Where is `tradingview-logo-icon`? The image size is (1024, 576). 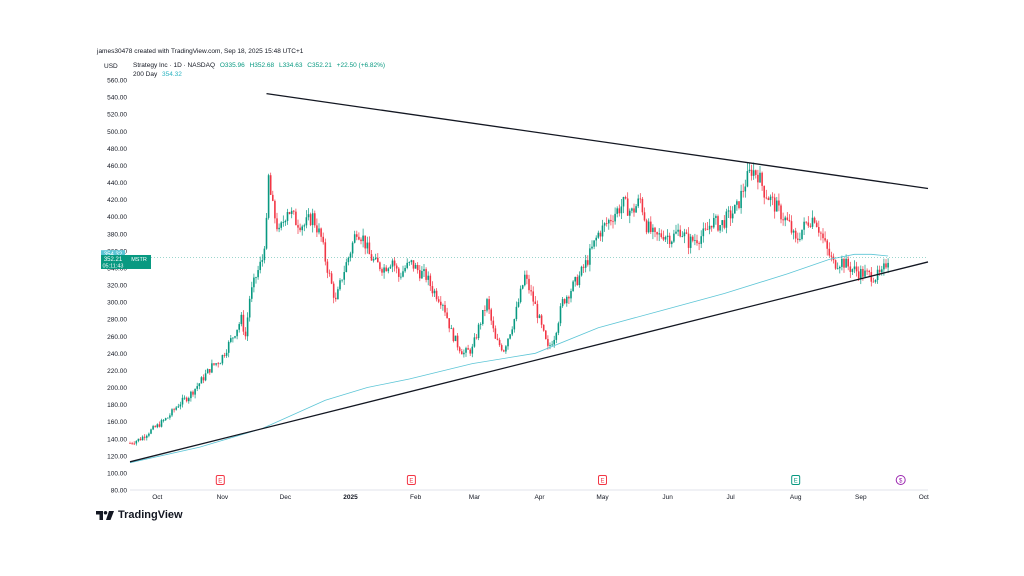
tradingview-logo-icon is located at coordinates (105, 515).